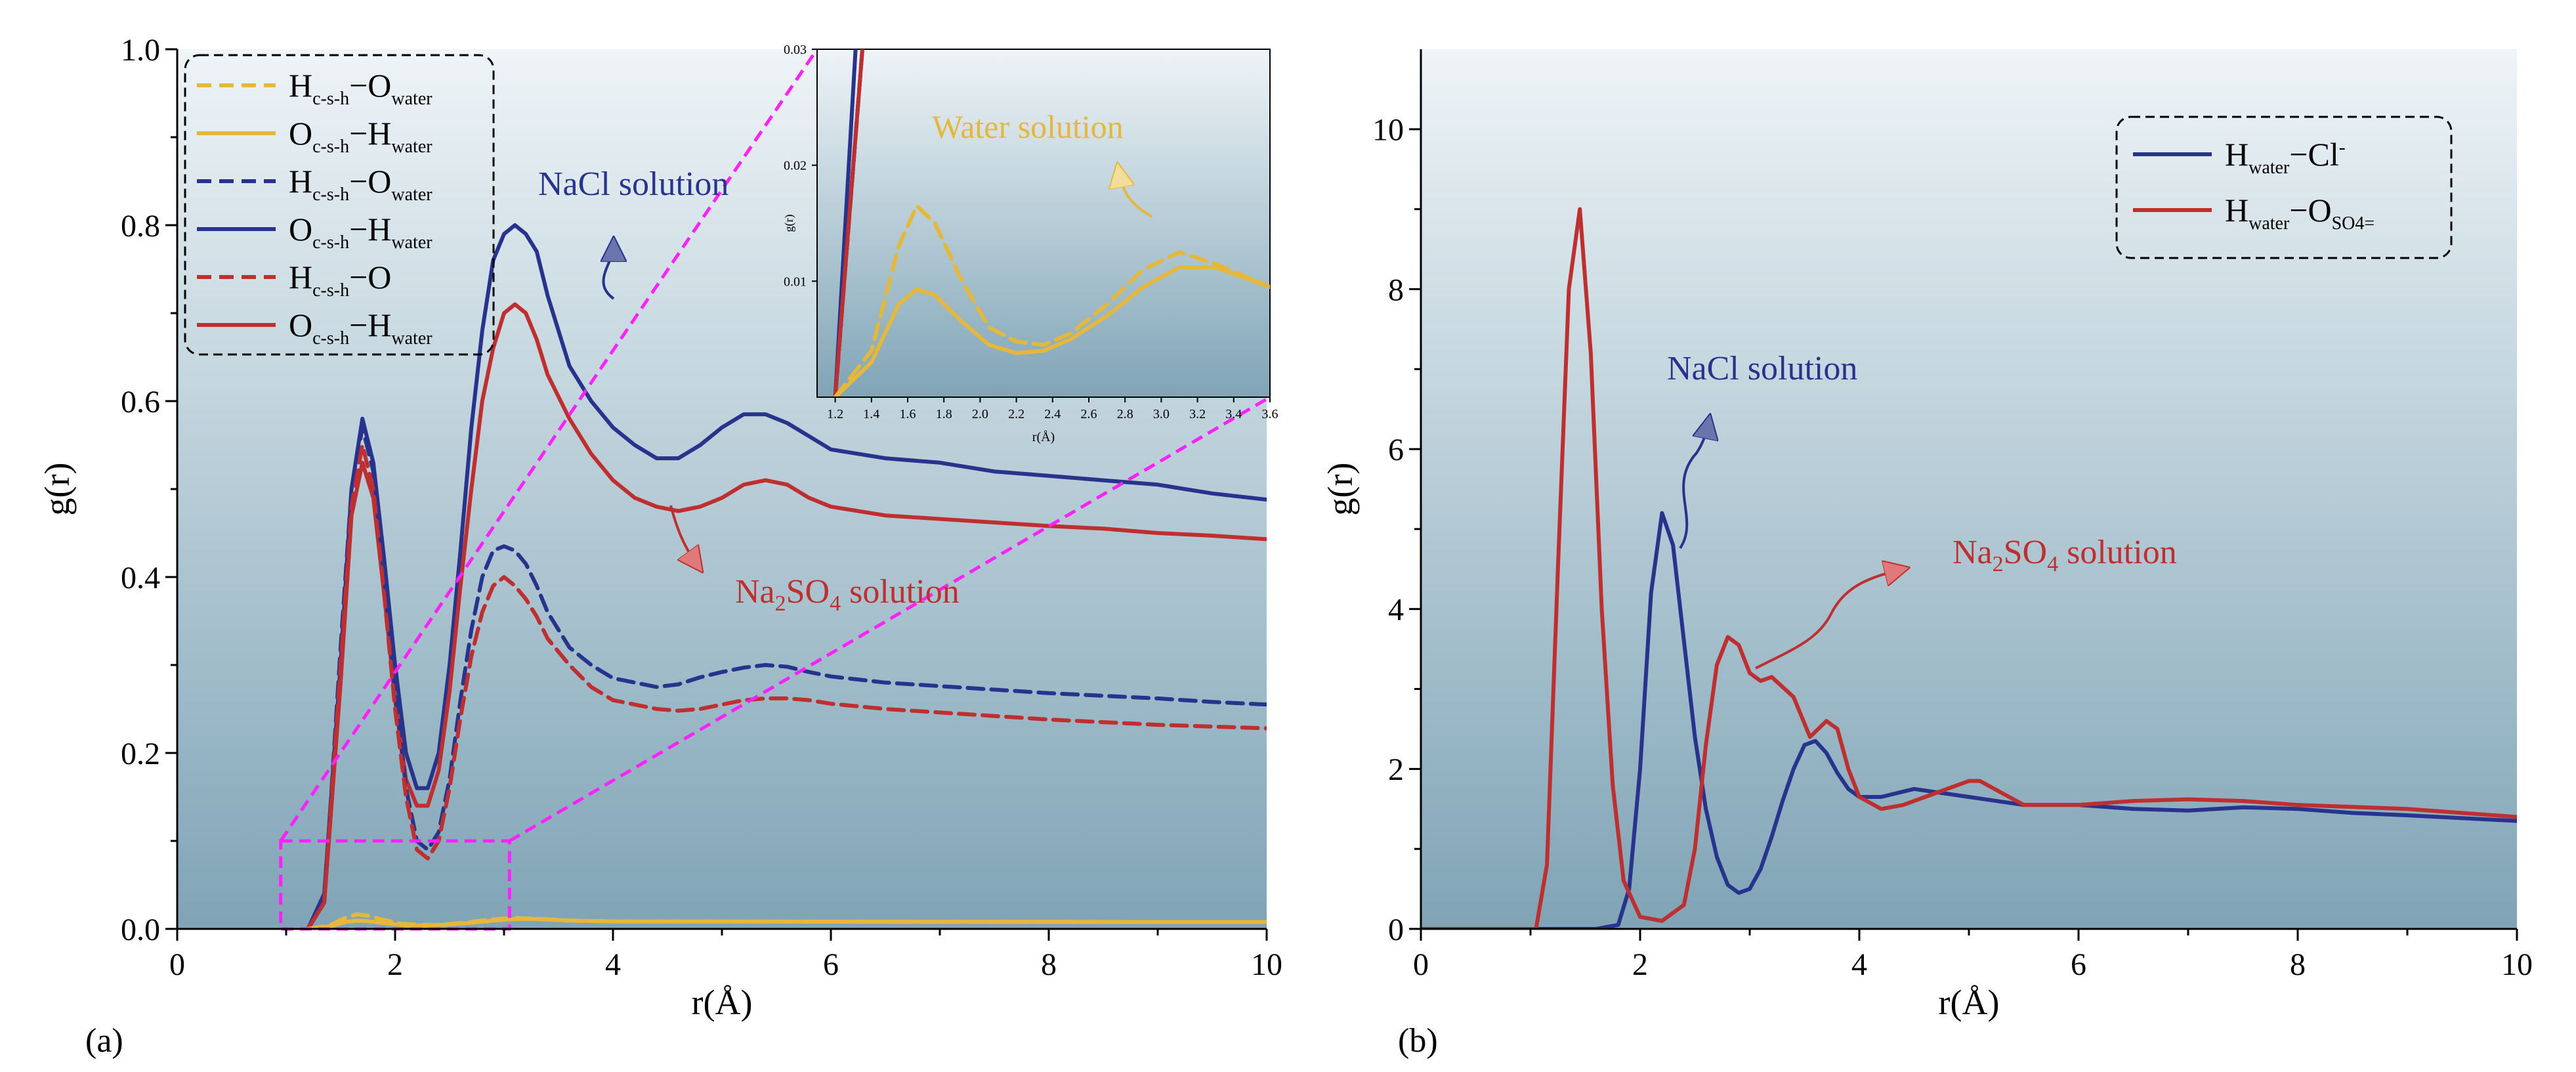  Describe the element at coordinates (2323, 154) in the screenshot. I see `legend-b-part-4: Cl` at that location.